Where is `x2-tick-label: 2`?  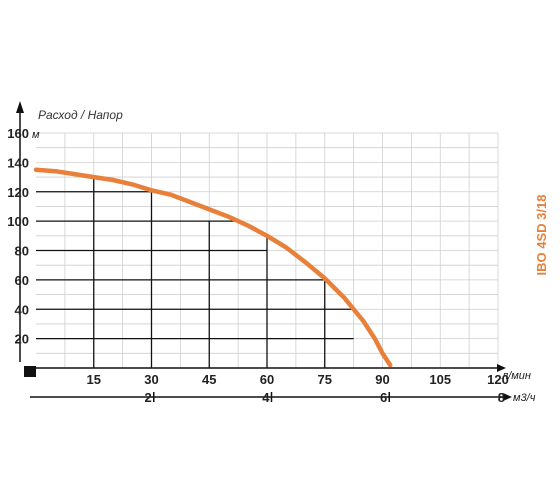
x2-tick-label: 2 is located at coordinates (148, 397).